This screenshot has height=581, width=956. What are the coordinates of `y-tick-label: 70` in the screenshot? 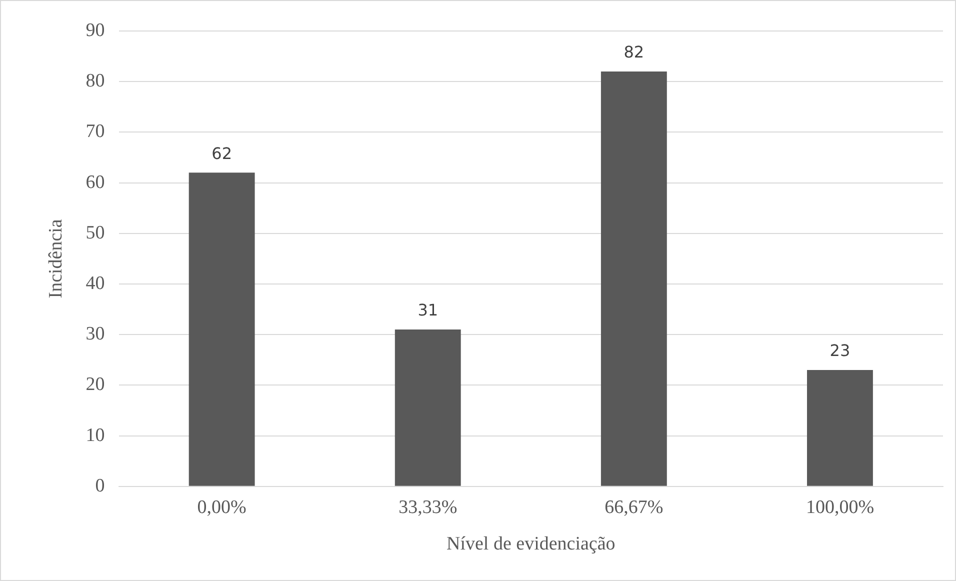 It's located at (95, 131).